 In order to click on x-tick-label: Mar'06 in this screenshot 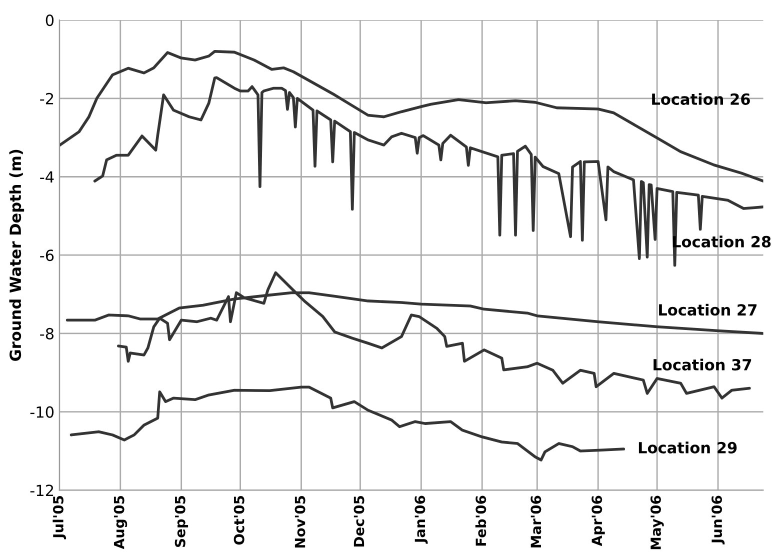, I will do `click(536, 522)`.